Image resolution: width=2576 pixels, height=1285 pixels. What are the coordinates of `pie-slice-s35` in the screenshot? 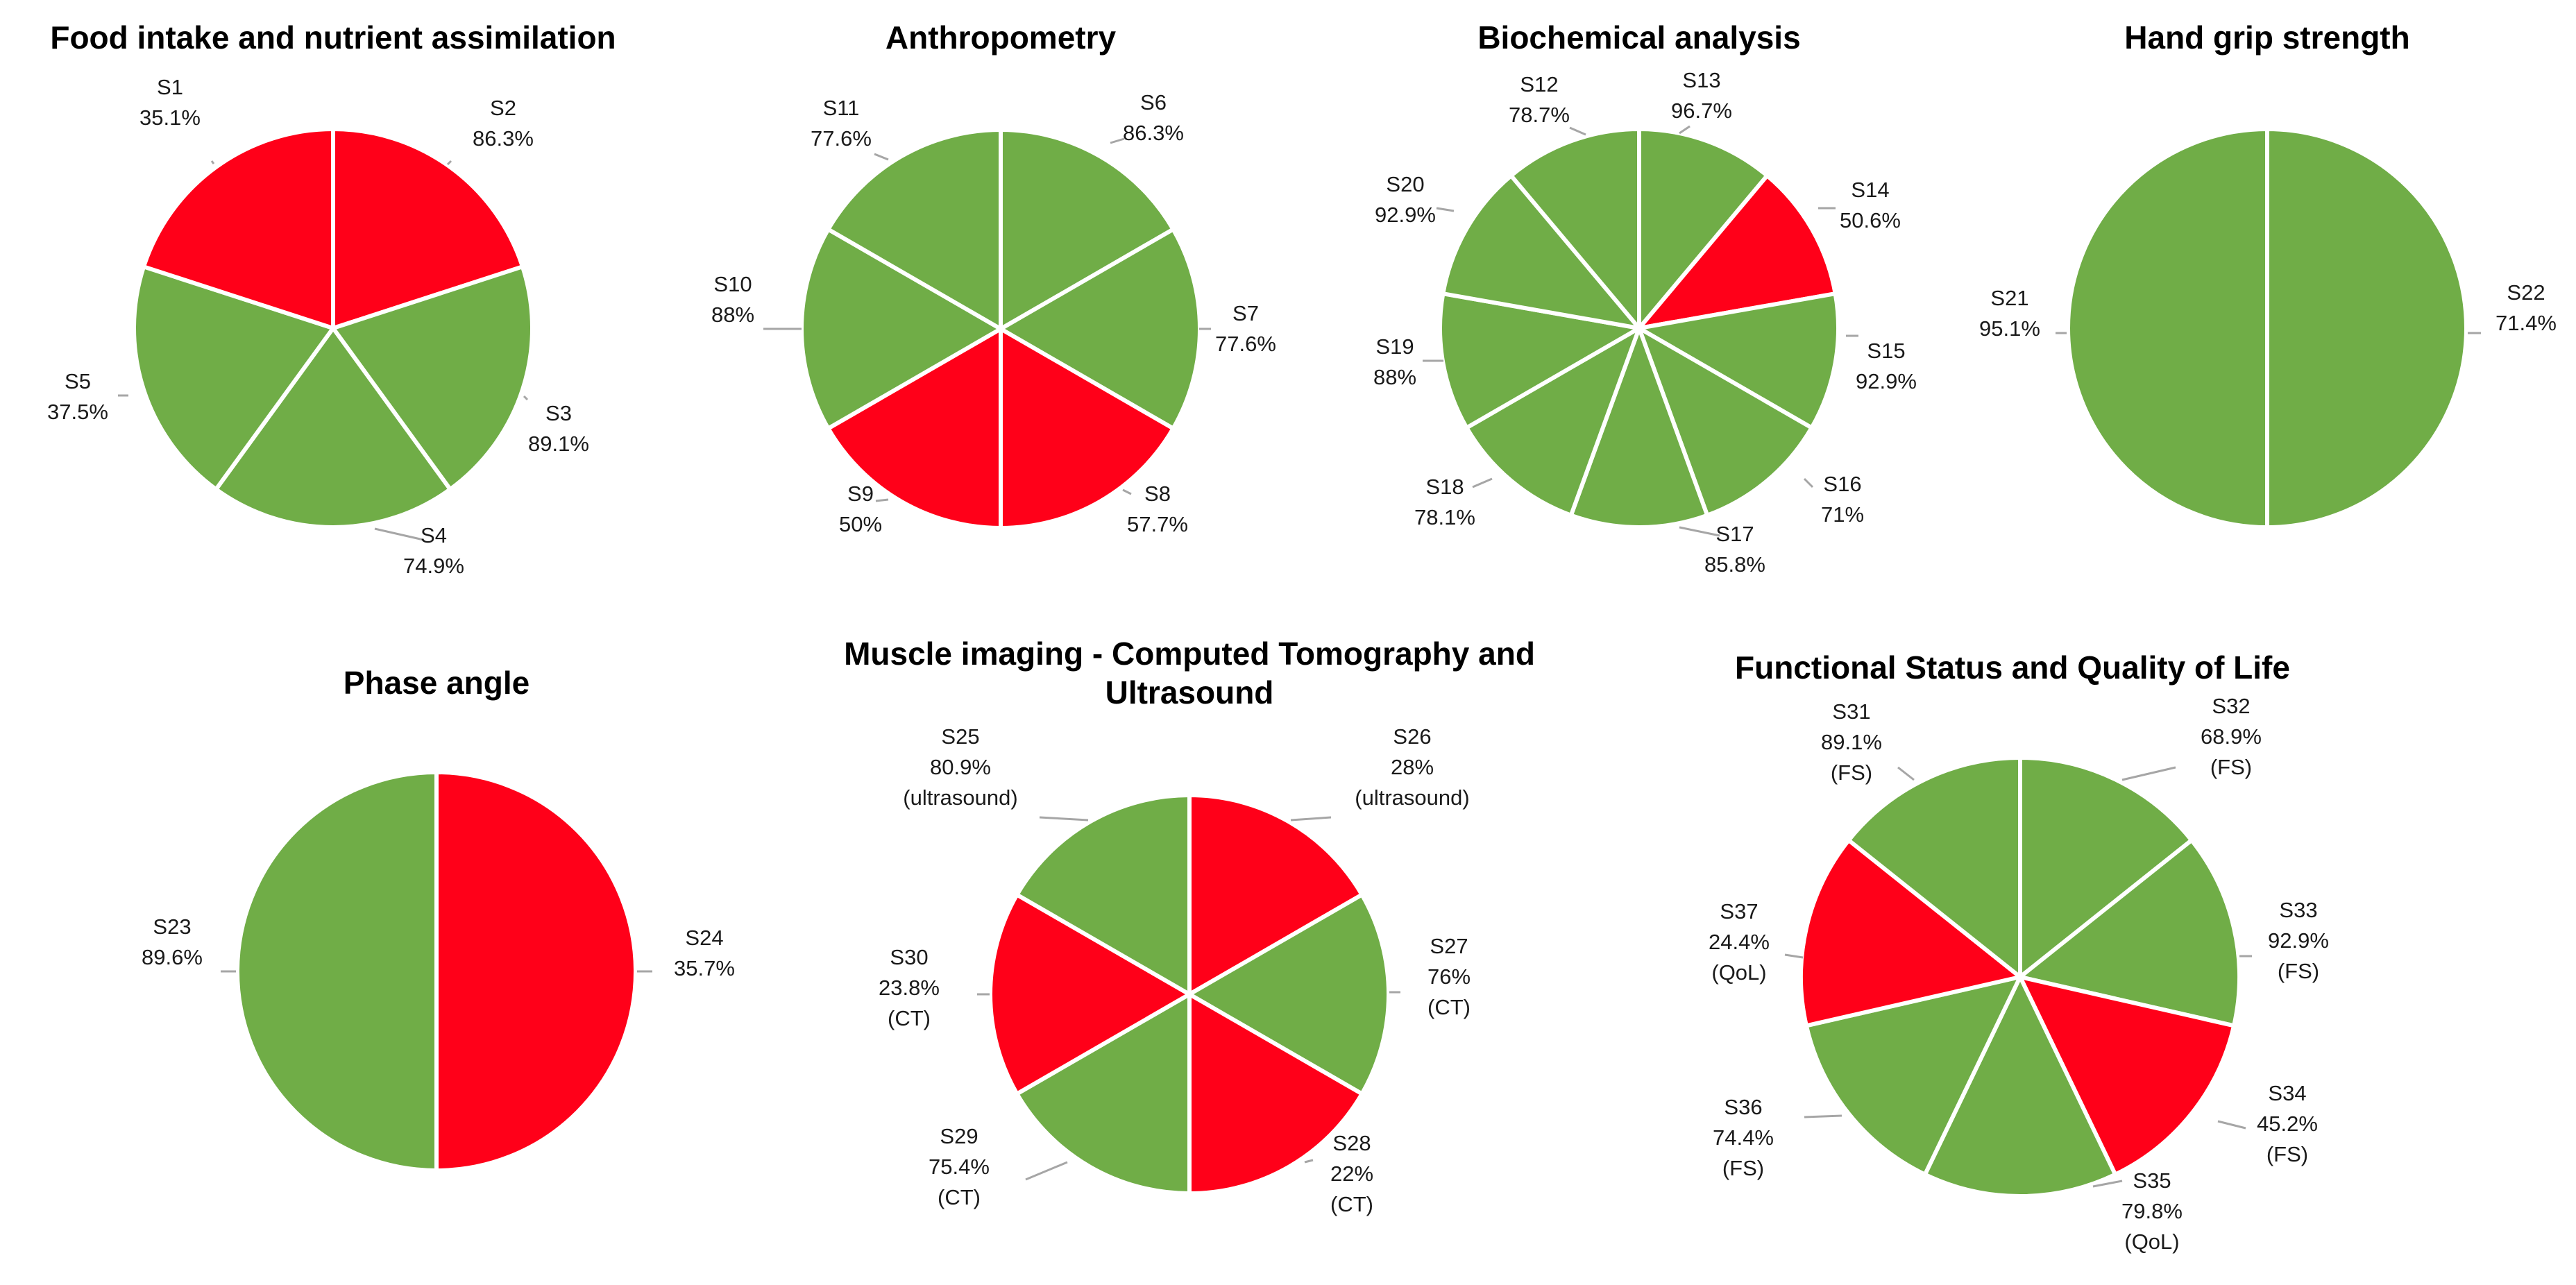 It's located at (2020, 1087).